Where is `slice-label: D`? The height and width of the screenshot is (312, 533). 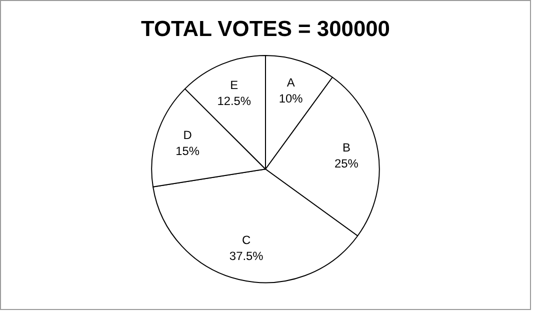 slice-label: D is located at coordinates (187, 135).